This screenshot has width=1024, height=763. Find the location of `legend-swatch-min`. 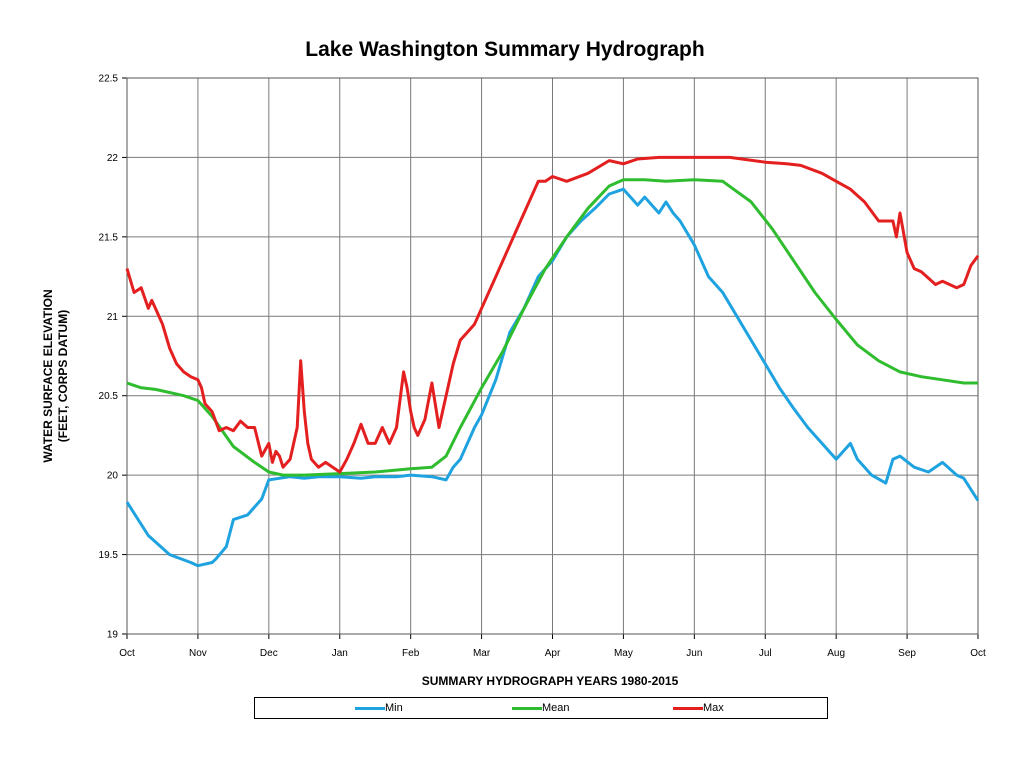

legend-swatch-min is located at coordinates (370, 708).